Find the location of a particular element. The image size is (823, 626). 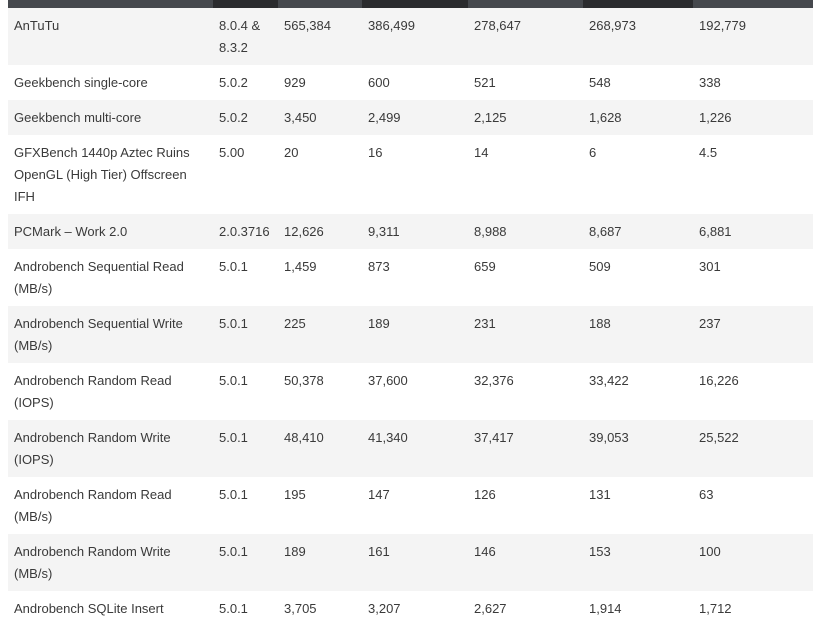

score-cell: 1,914 is located at coordinates (638, 608).